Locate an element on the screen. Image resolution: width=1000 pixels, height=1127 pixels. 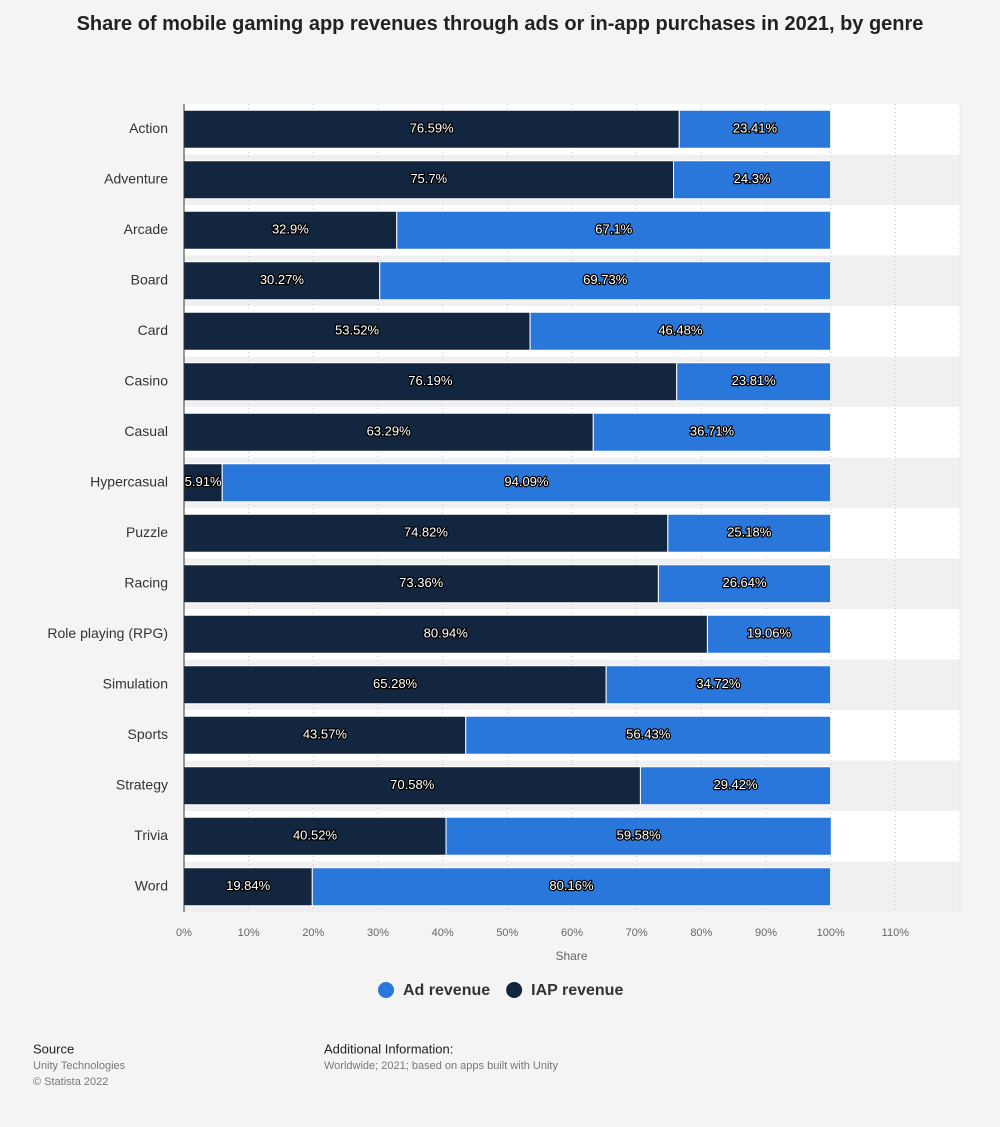
x-axis-label: Share is located at coordinates (571, 956).